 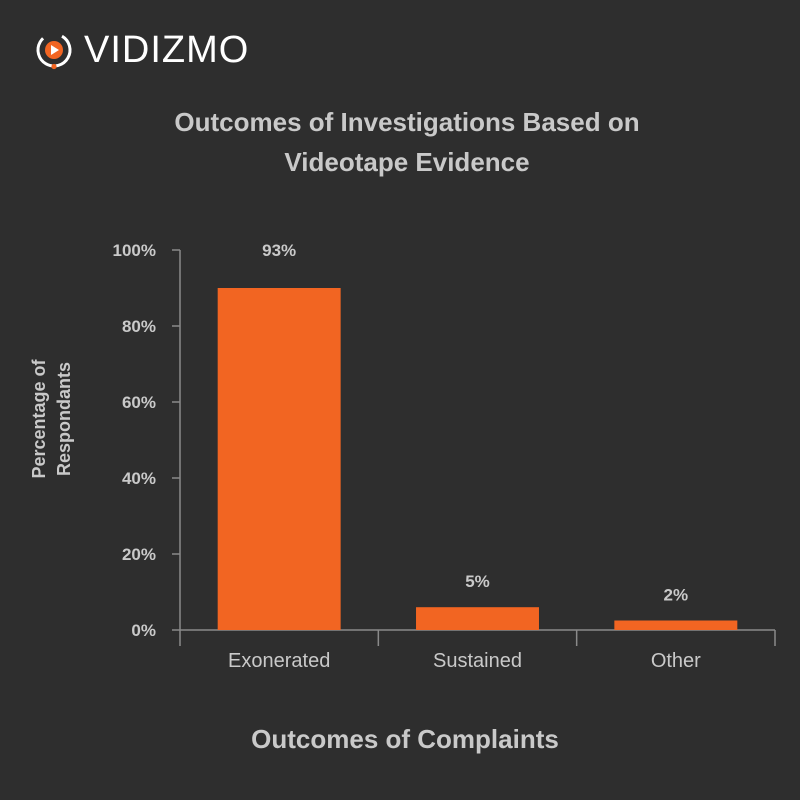 What do you see at coordinates (477, 661) in the screenshot?
I see `x-tick-label: Sustained` at bounding box center [477, 661].